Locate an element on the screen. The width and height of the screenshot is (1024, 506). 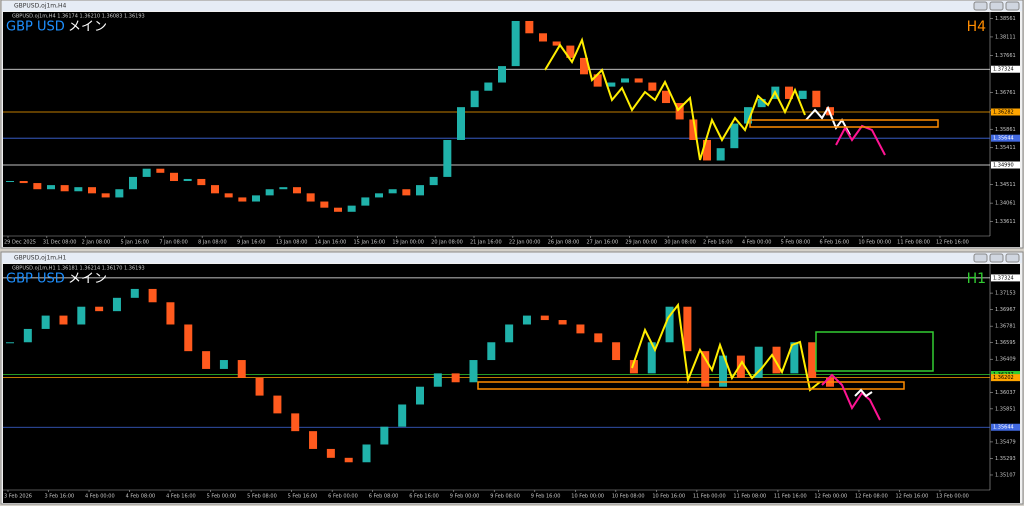
y-tick-label: 1.36037 is located at coordinates (1005, 393).